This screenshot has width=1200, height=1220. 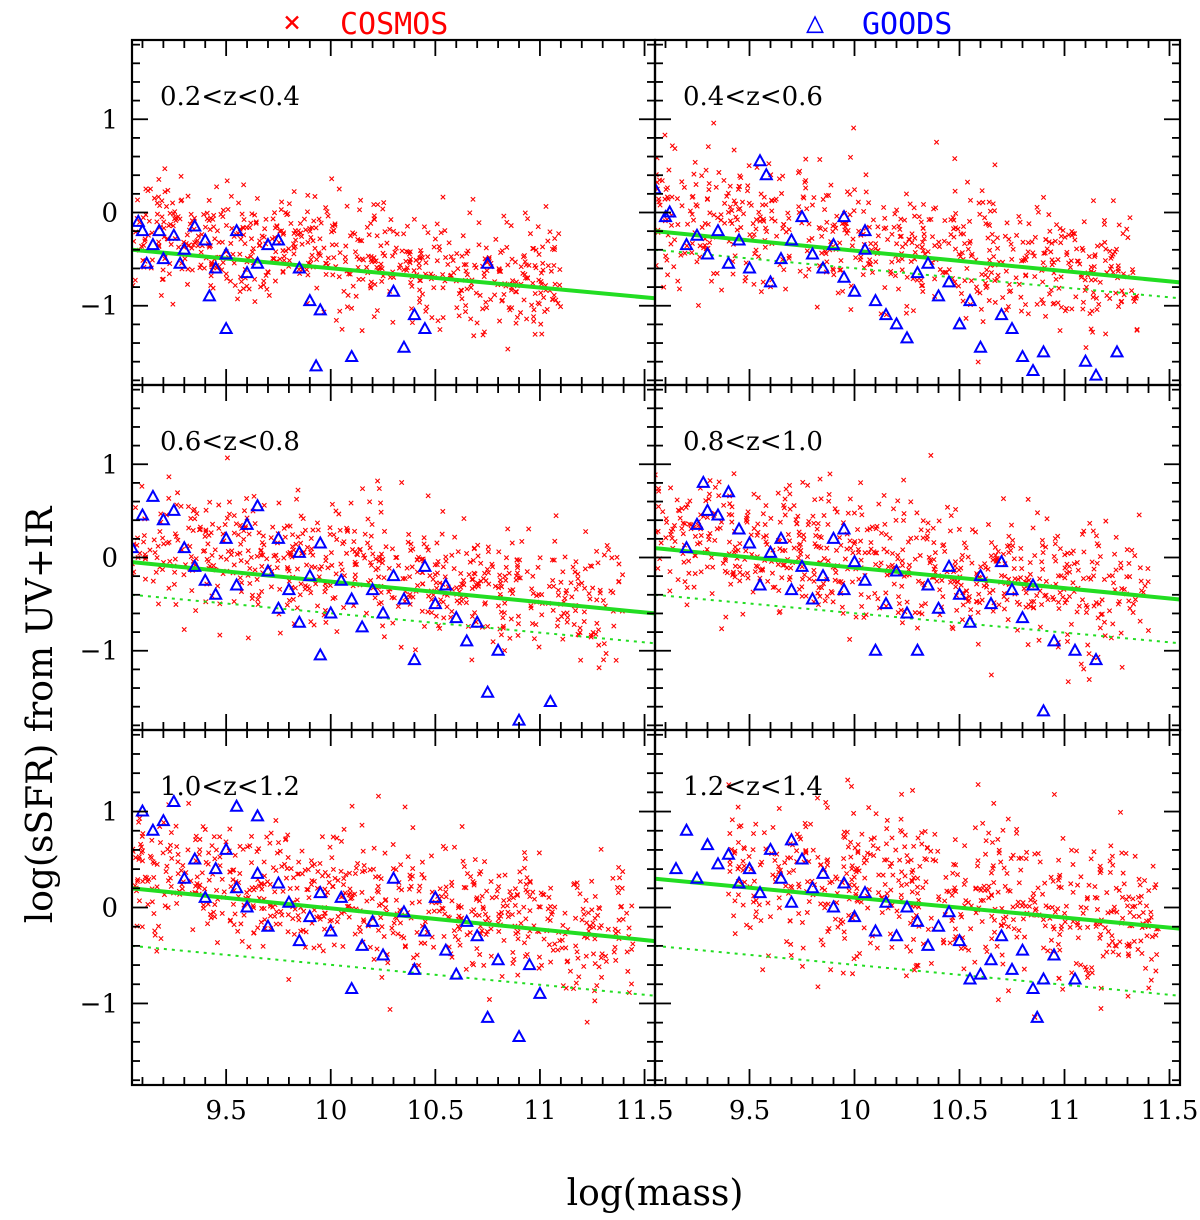 I want to click on legend-marker-cosmos: ×, so click(x=292, y=22).